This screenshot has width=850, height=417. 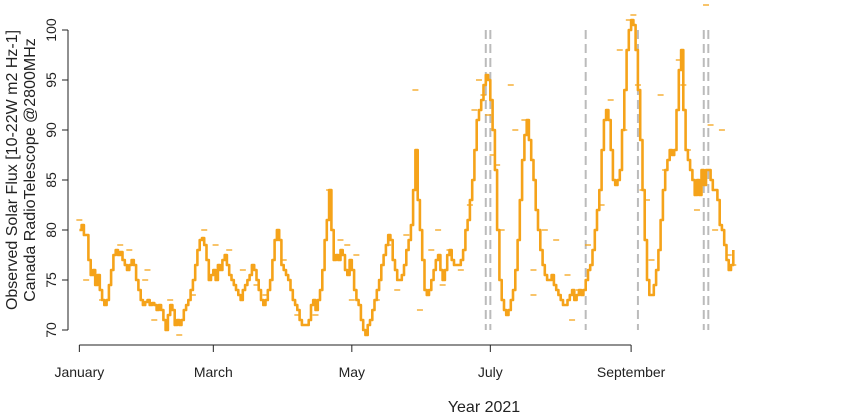 What do you see at coordinates (51, 80) in the screenshot?
I see `y-tick-label: 95` at bounding box center [51, 80].